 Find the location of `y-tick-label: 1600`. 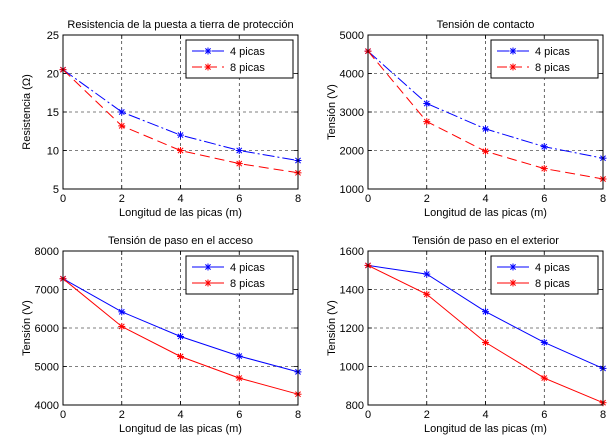

y-tick-label: 1600 is located at coordinates (352, 252).